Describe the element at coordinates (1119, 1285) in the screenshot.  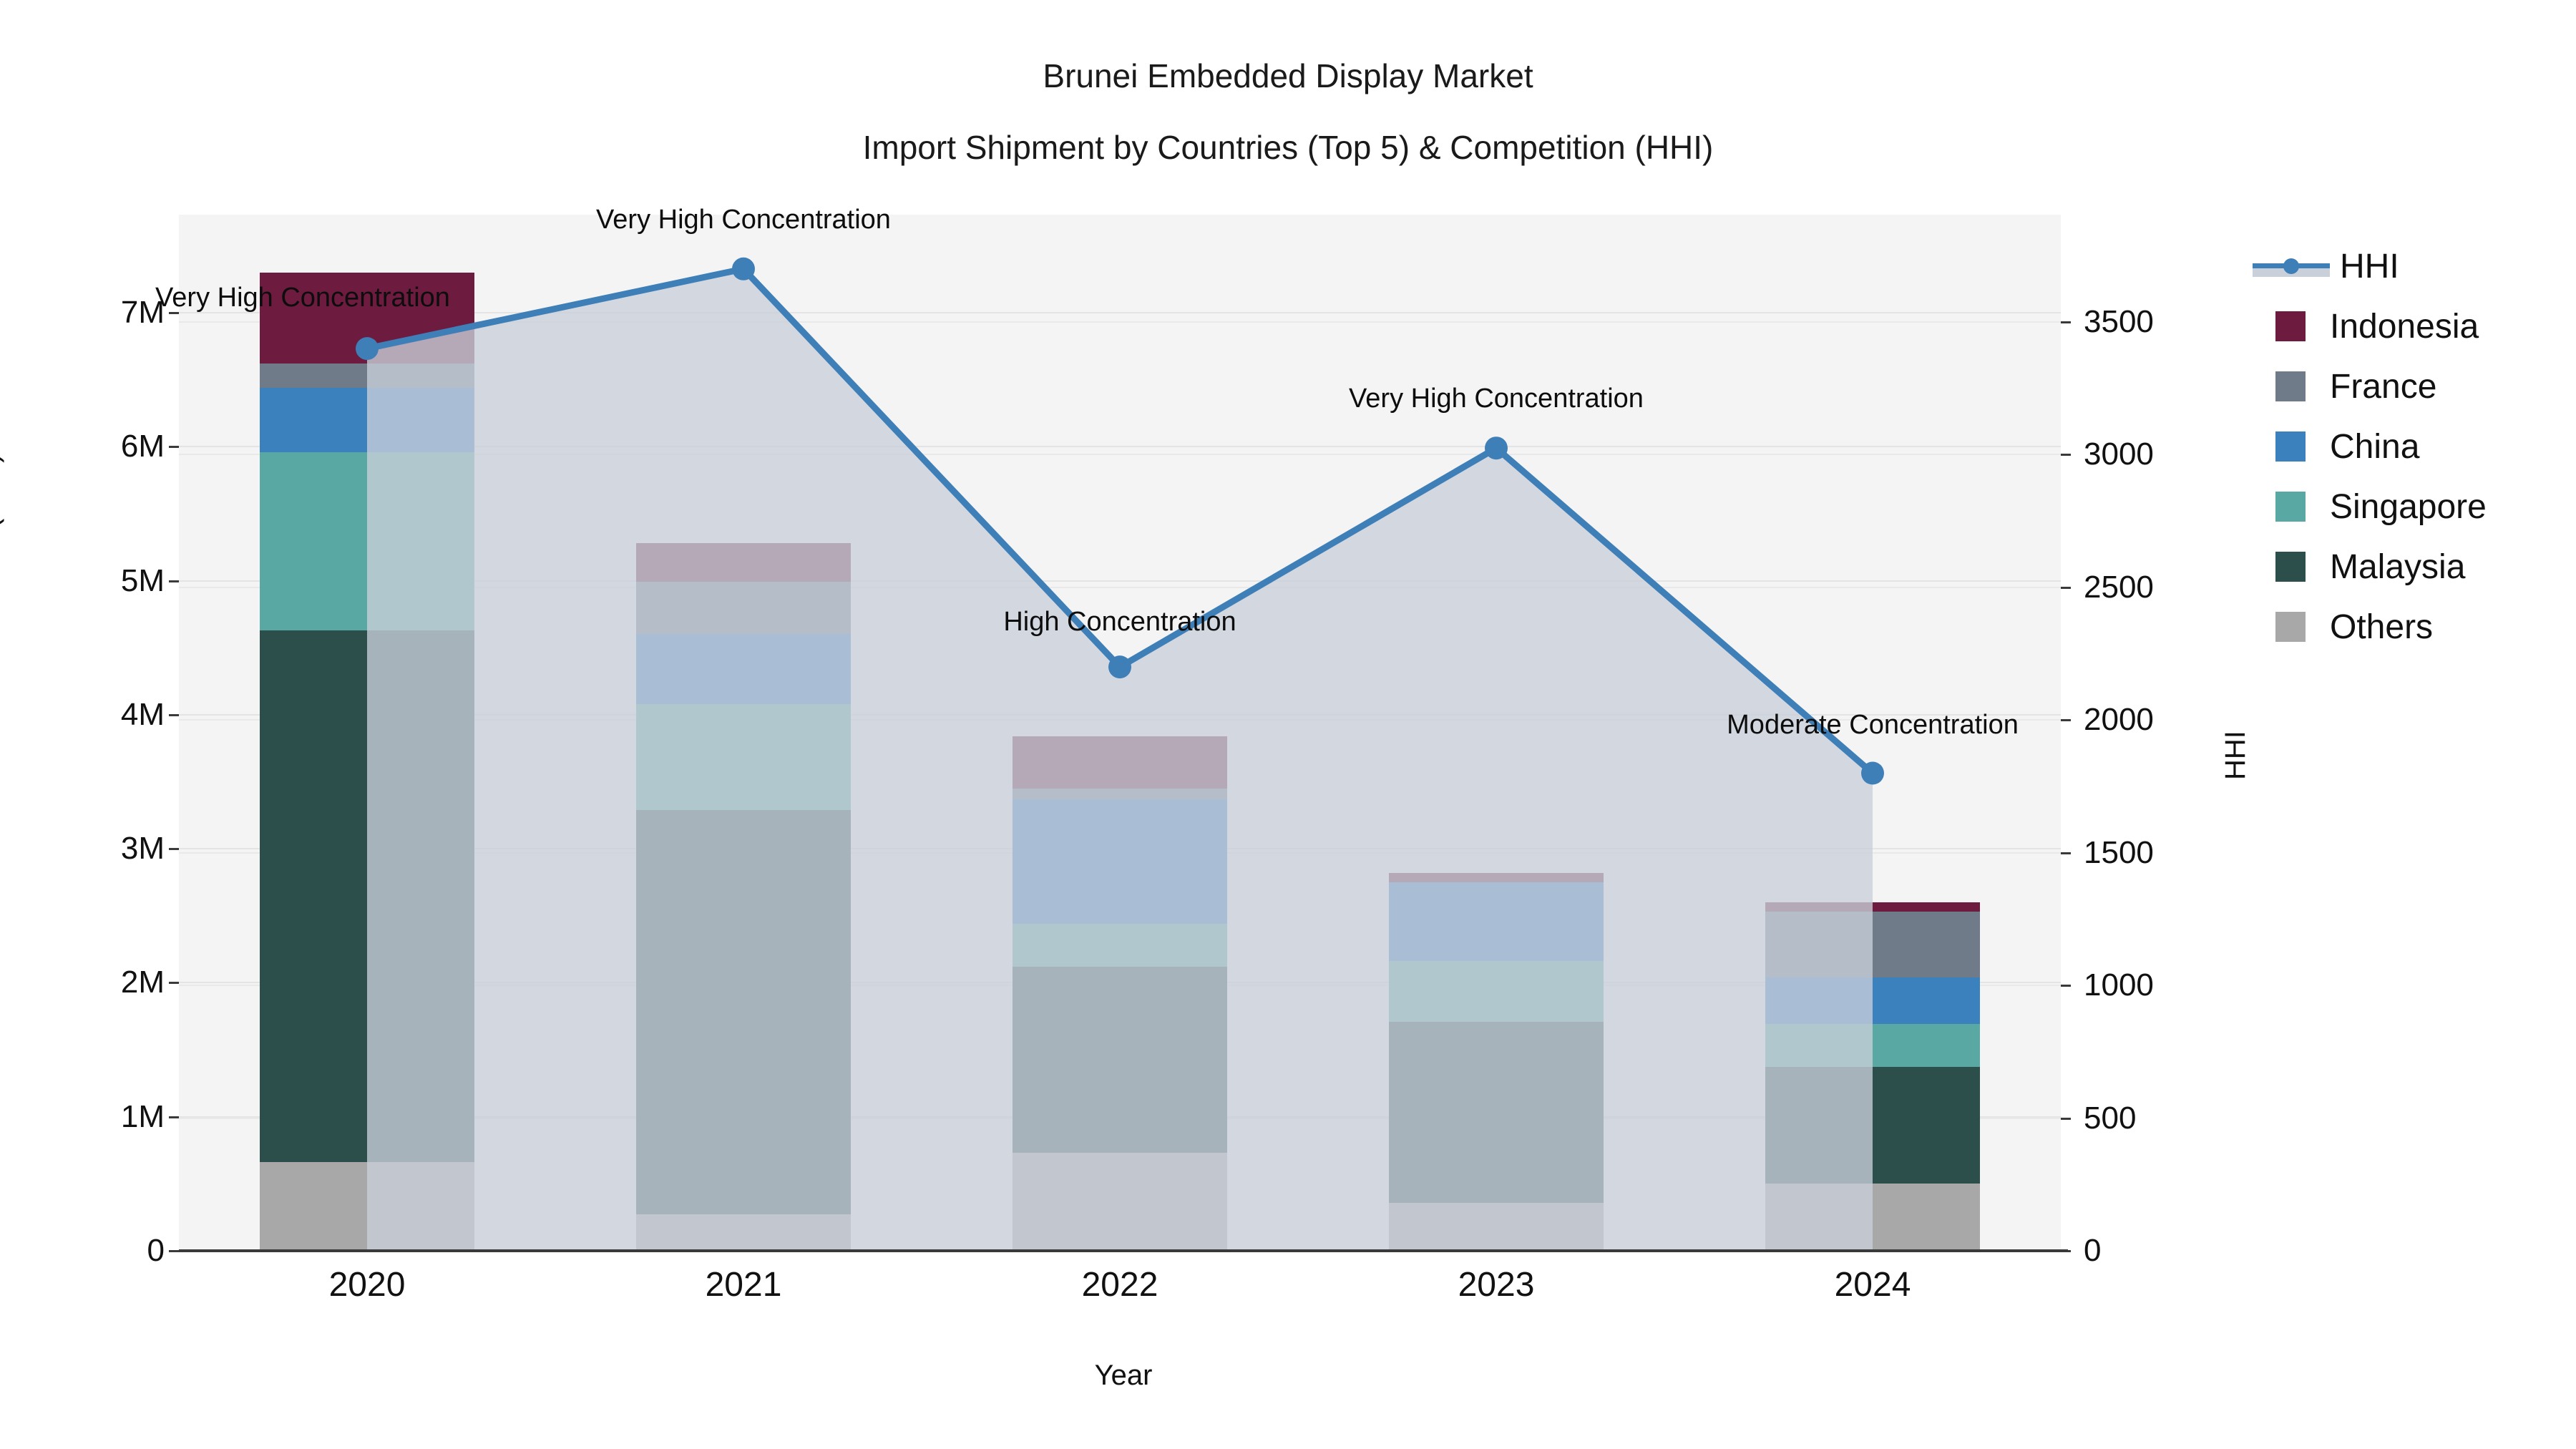
I see `x-axis-tick-2022: 2022` at that location.